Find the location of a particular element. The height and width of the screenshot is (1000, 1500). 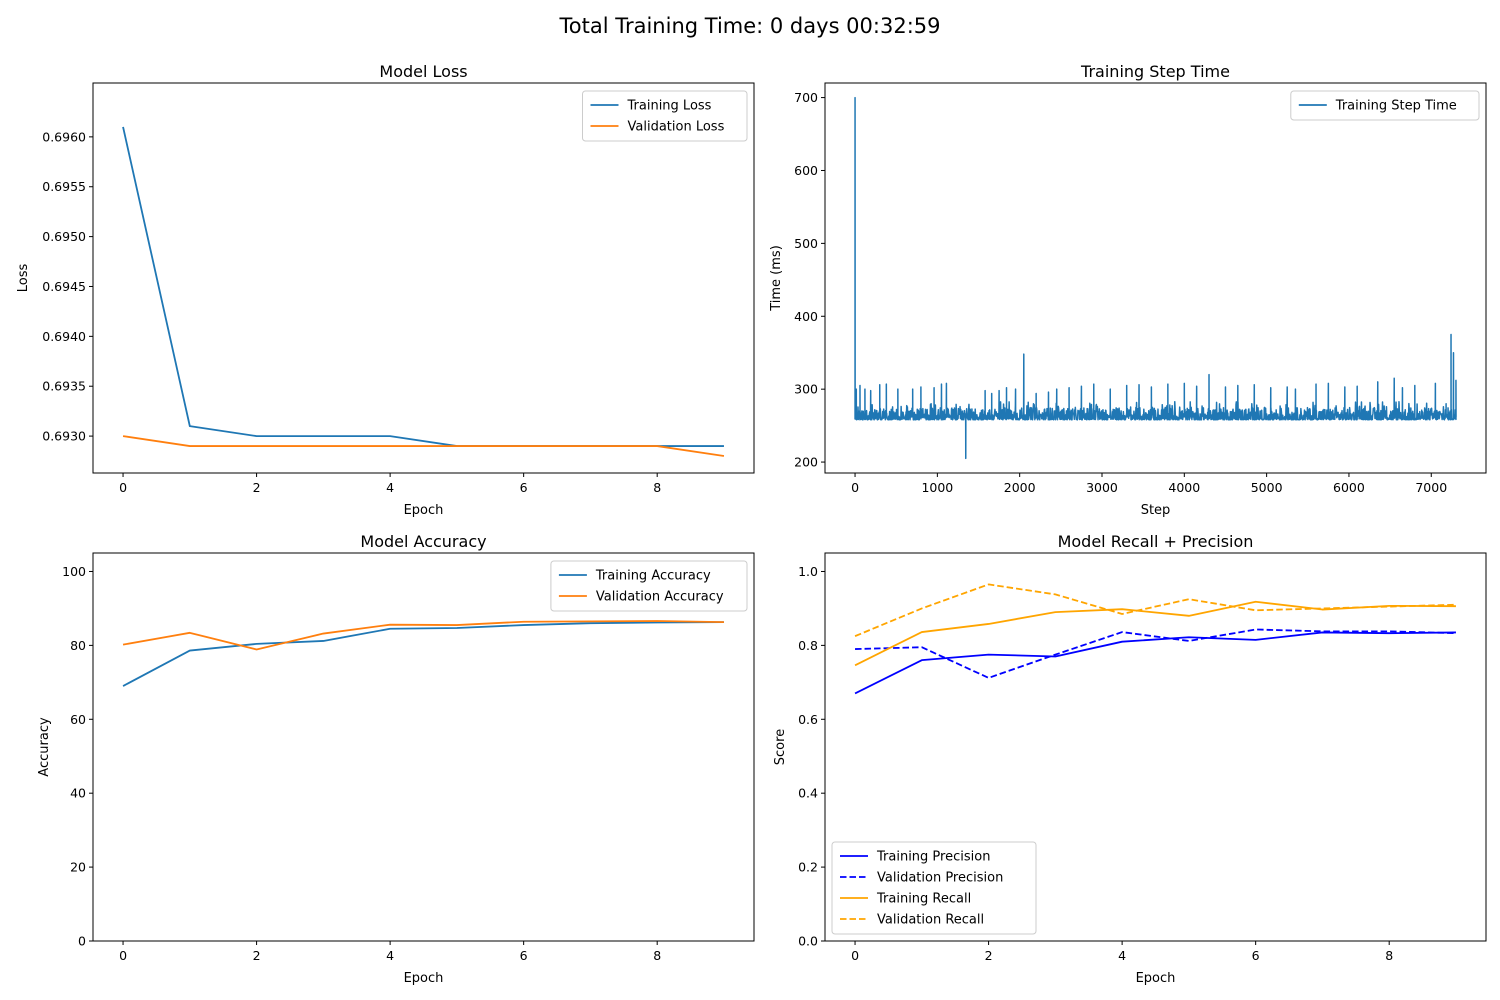

y-axis-label: Time (ms) is located at coordinates (776, 278).